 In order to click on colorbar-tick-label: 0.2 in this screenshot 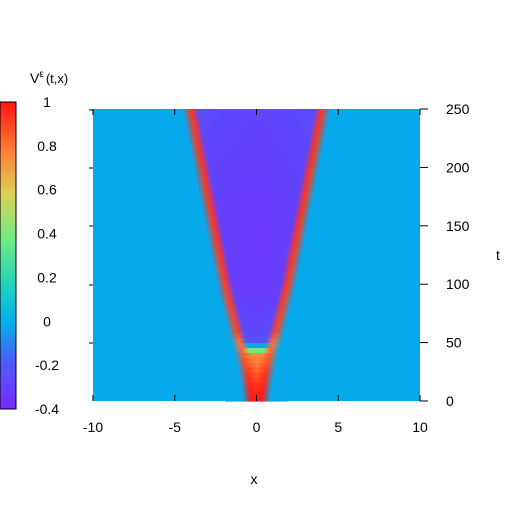, I will do `click(47, 277)`.